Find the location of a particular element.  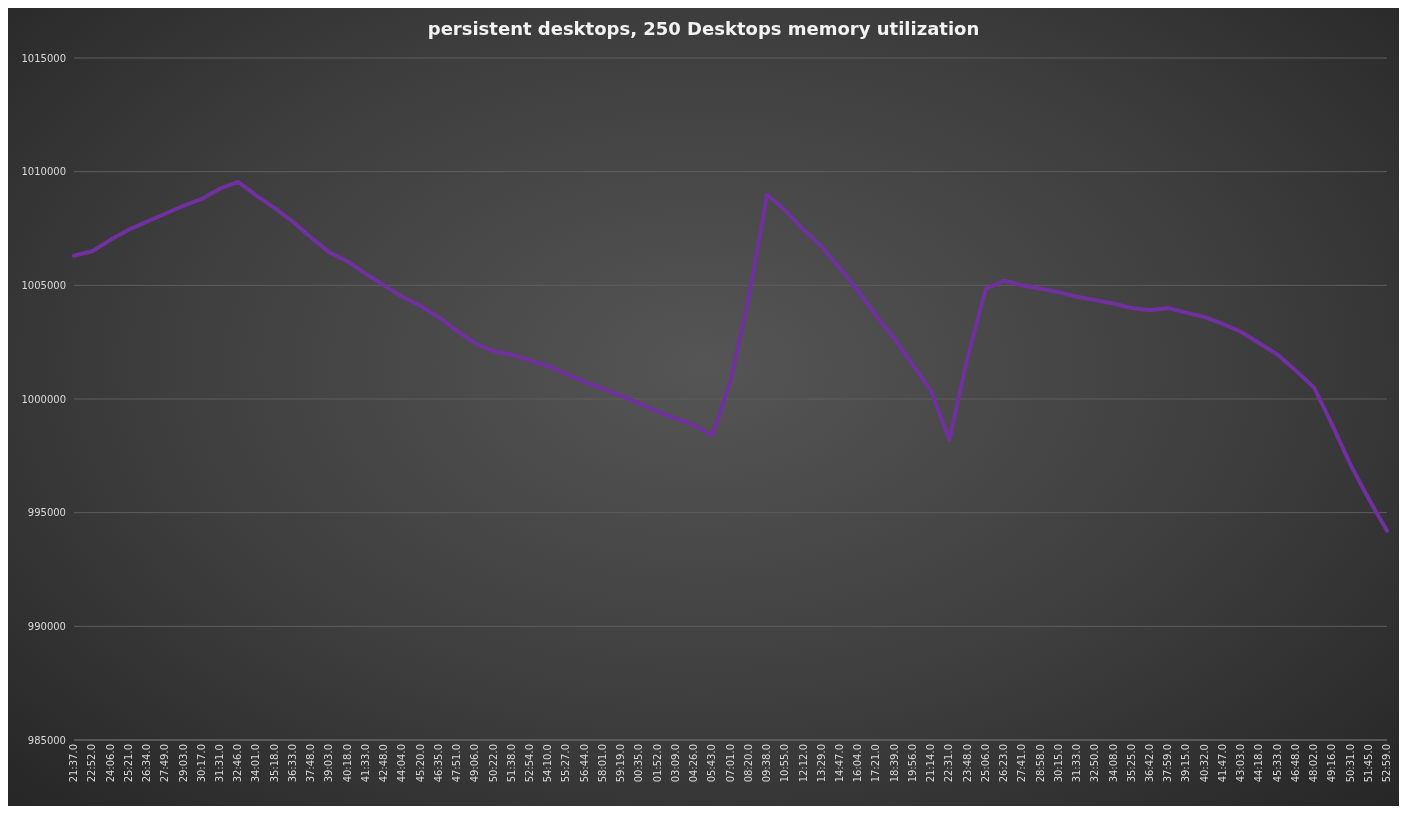

y-tick-label: 1005000 is located at coordinates (43, 285).